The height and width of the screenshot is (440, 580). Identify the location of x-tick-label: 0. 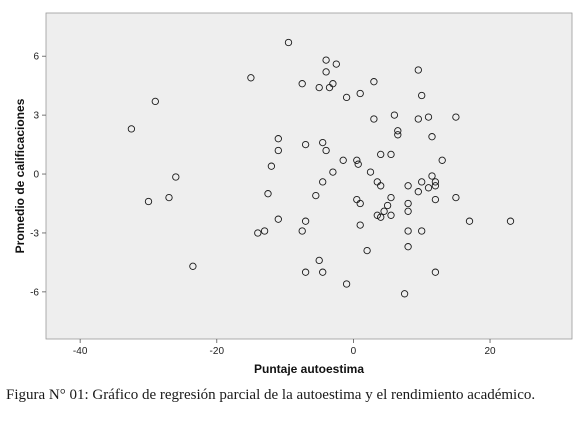
(354, 351).